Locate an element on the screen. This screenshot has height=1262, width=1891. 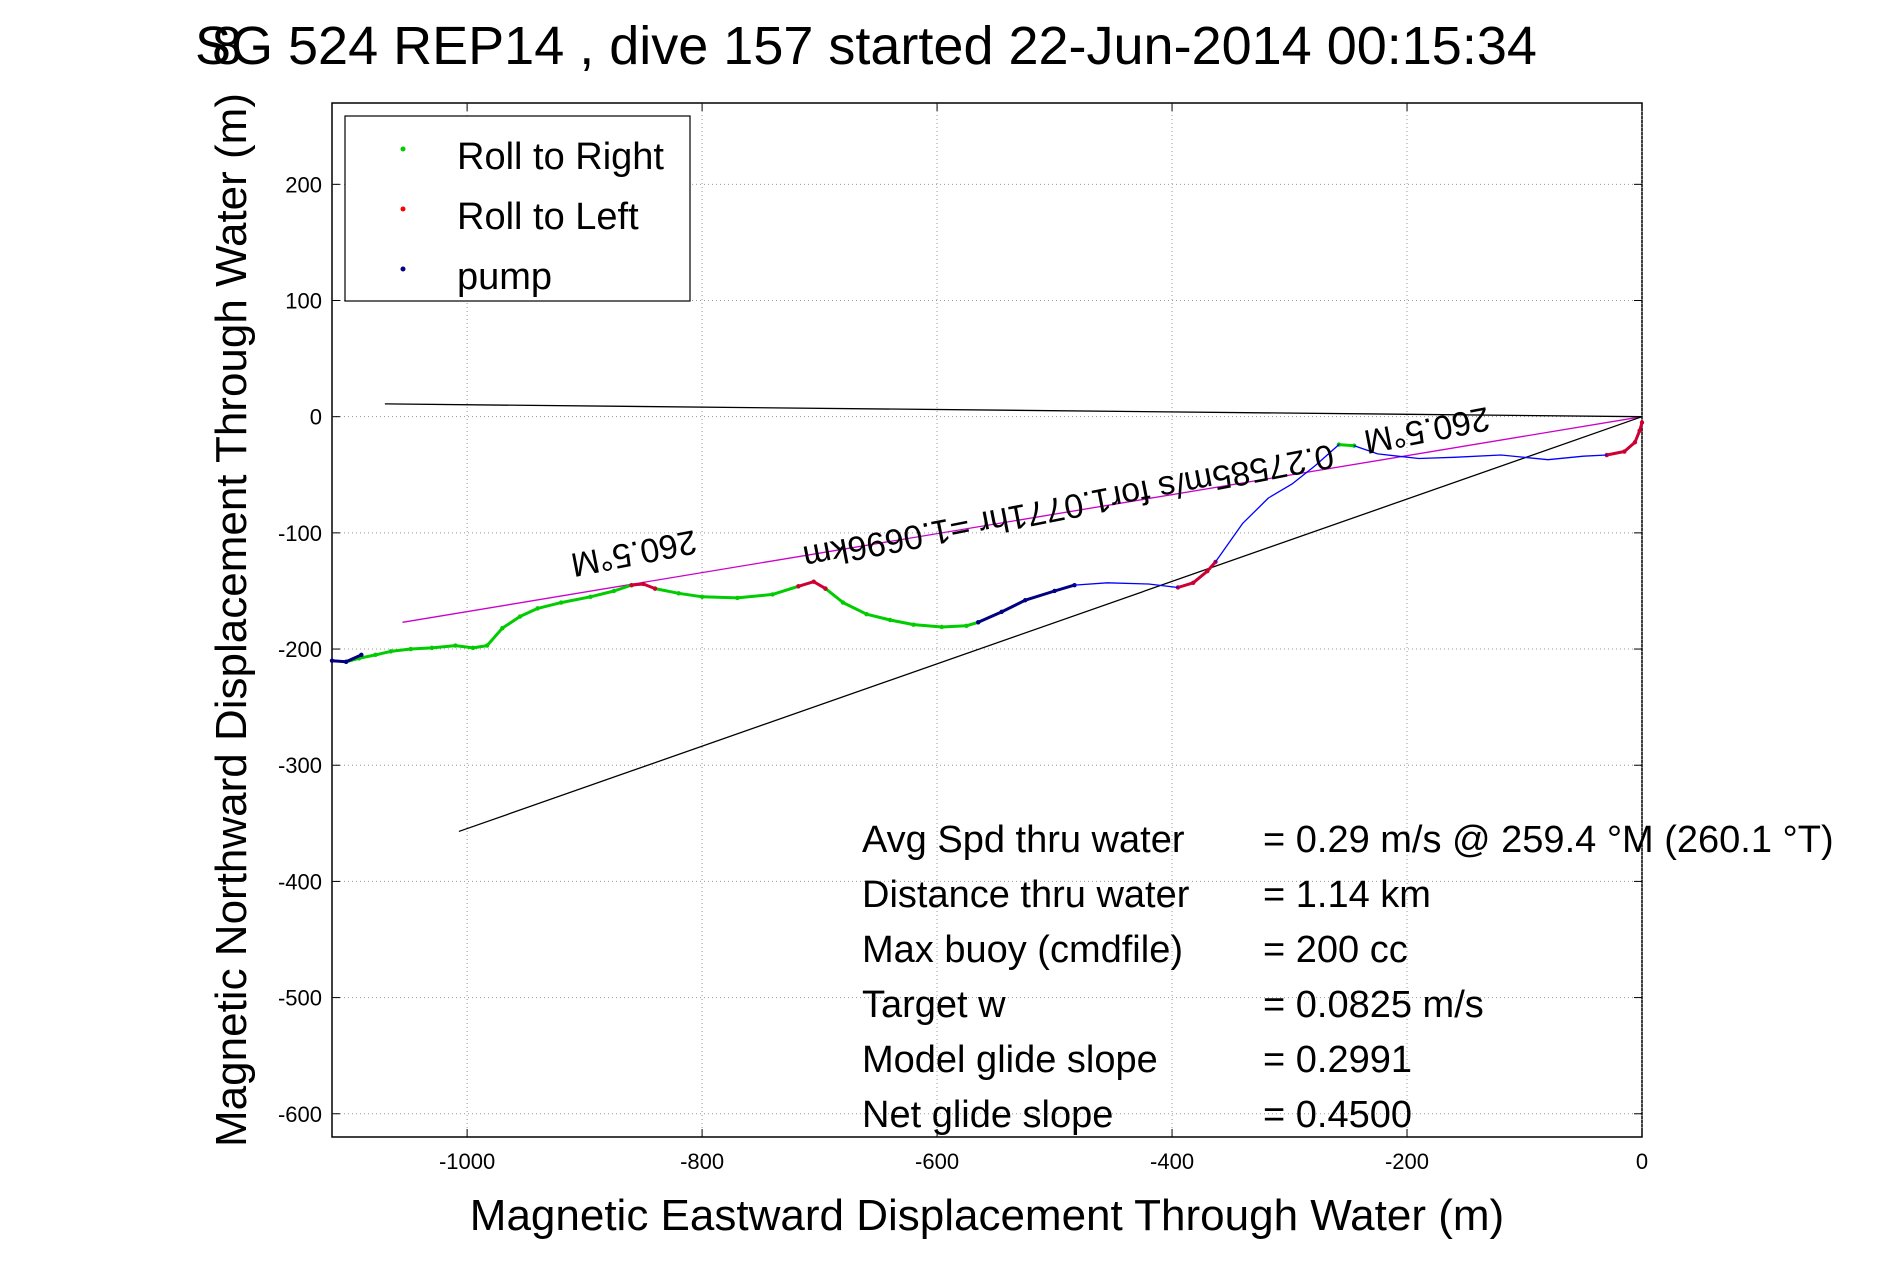
y-tick-label: 100 is located at coordinates (303, 301).